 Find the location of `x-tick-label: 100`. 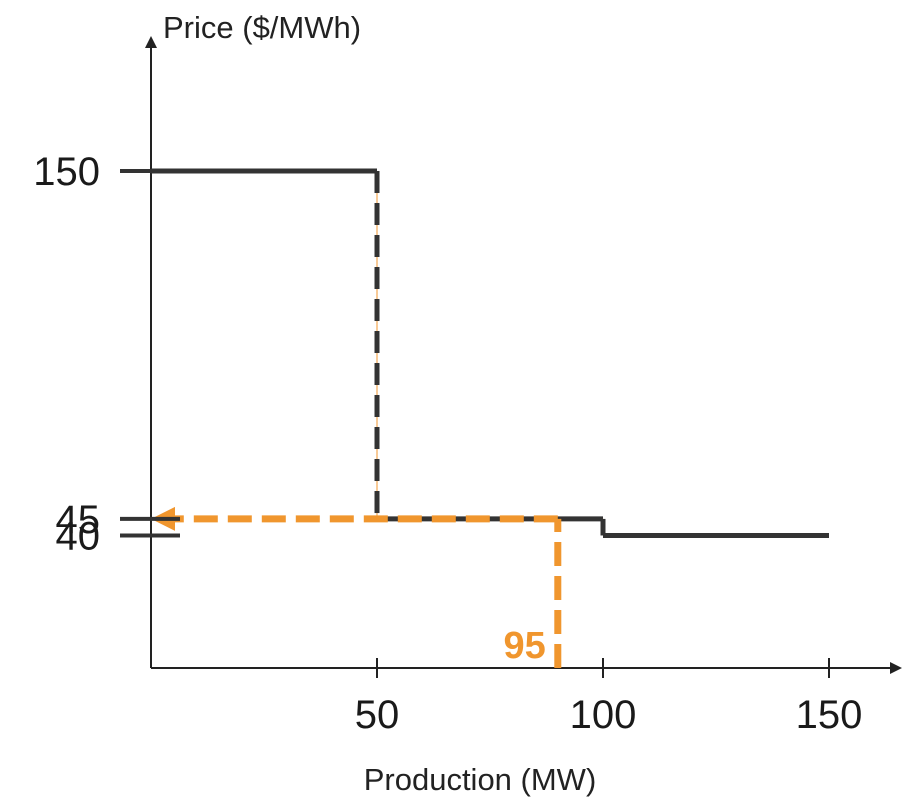

x-tick-label: 100 is located at coordinates (603, 715).